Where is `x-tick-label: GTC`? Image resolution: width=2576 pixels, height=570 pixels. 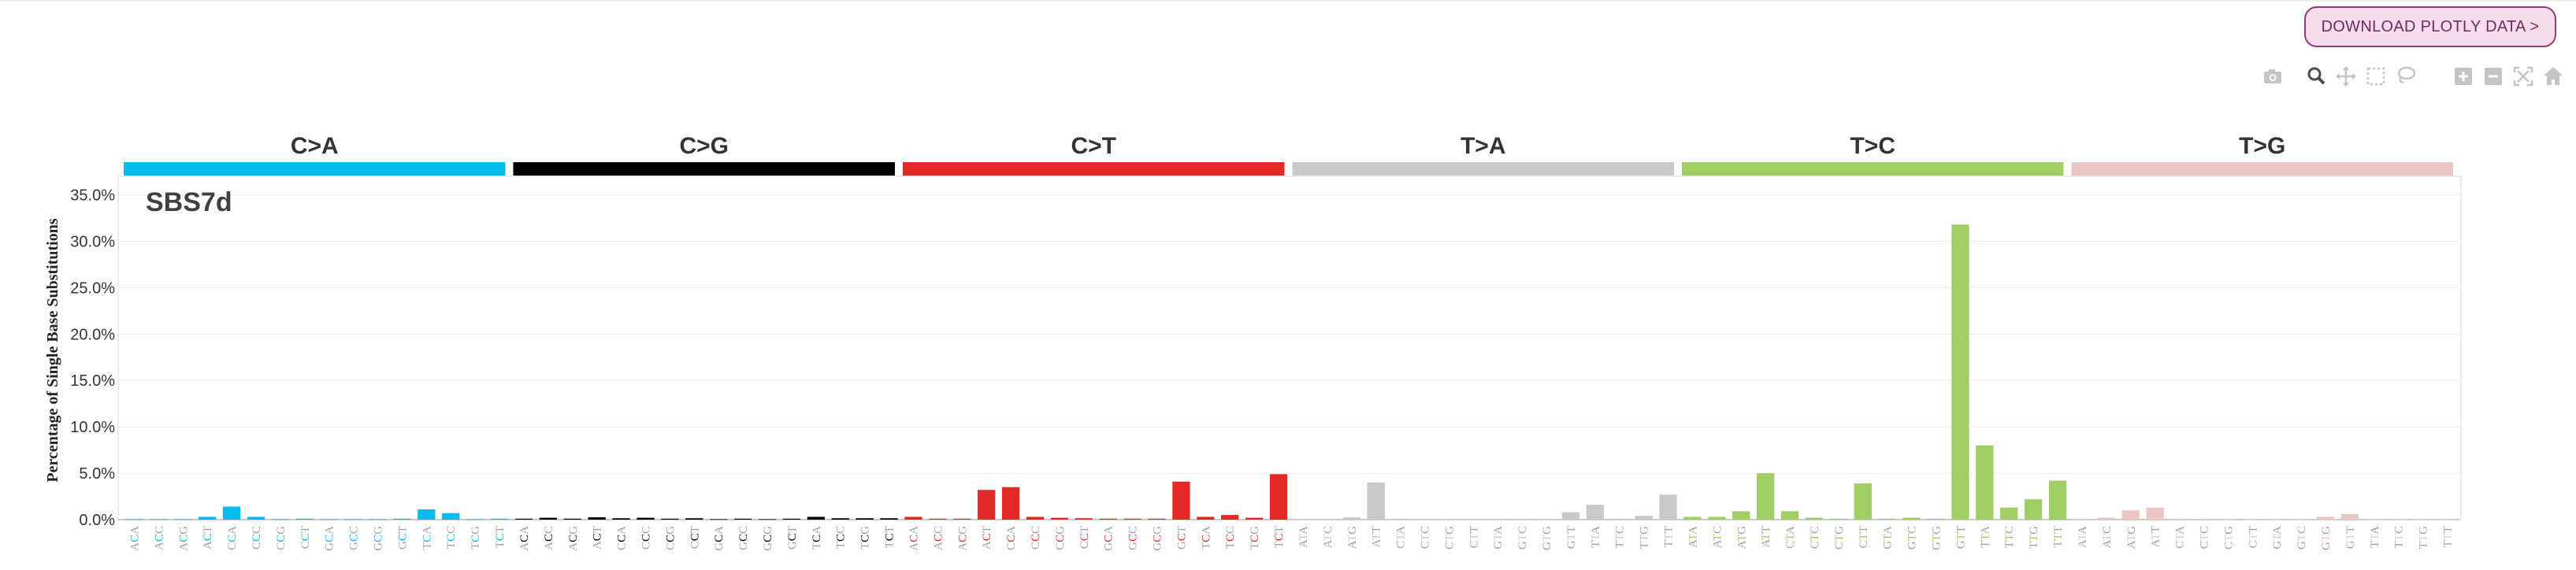
x-tick-label: GTC is located at coordinates (2302, 538).